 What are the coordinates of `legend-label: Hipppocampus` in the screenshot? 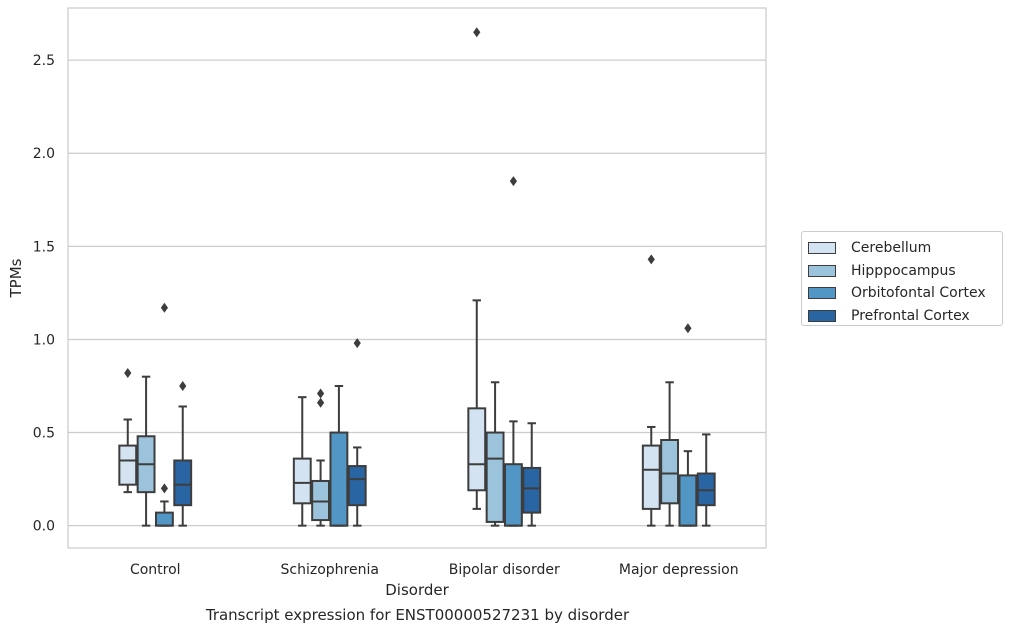 It's located at (903, 270).